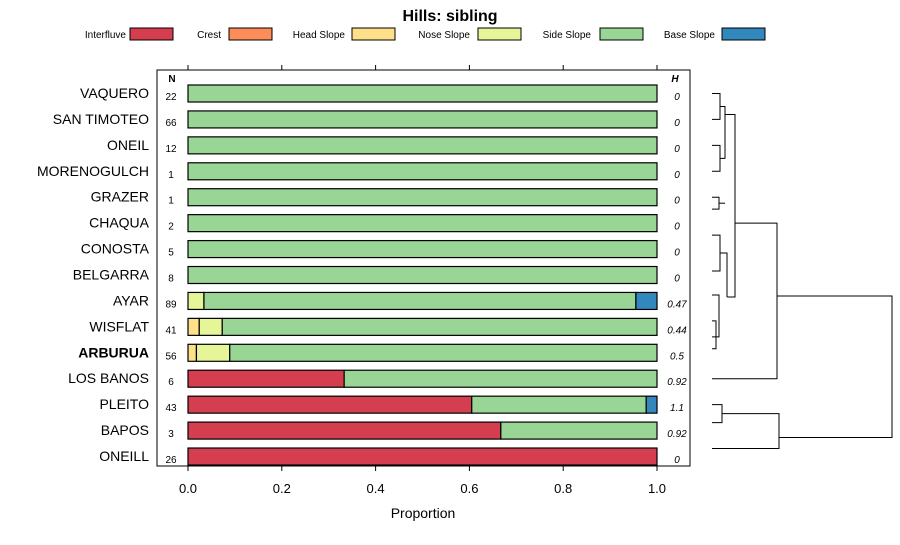 This screenshot has height=545, width=900. Describe the element at coordinates (125, 430) in the screenshot. I see `category-label: BAPOS` at that location.